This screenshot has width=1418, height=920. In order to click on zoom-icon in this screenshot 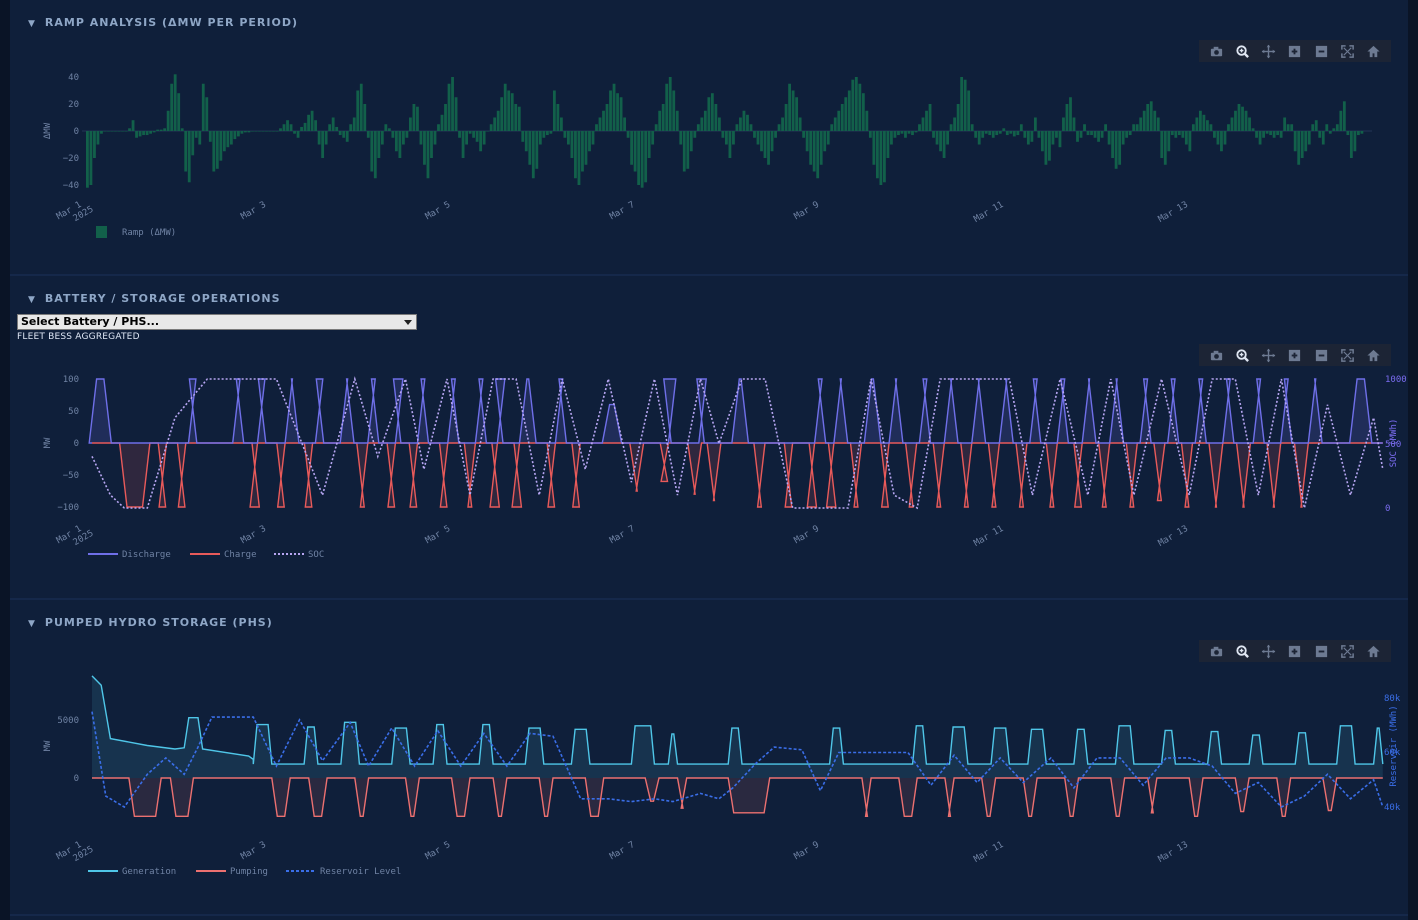, I will do `click(1242, 51)`.